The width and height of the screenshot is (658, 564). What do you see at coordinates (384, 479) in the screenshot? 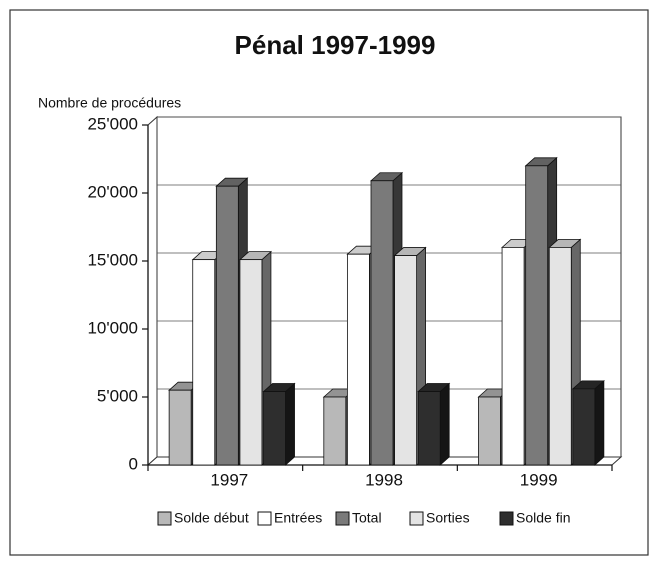
I see `x-tick-label: 1998` at bounding box center [384, 479].